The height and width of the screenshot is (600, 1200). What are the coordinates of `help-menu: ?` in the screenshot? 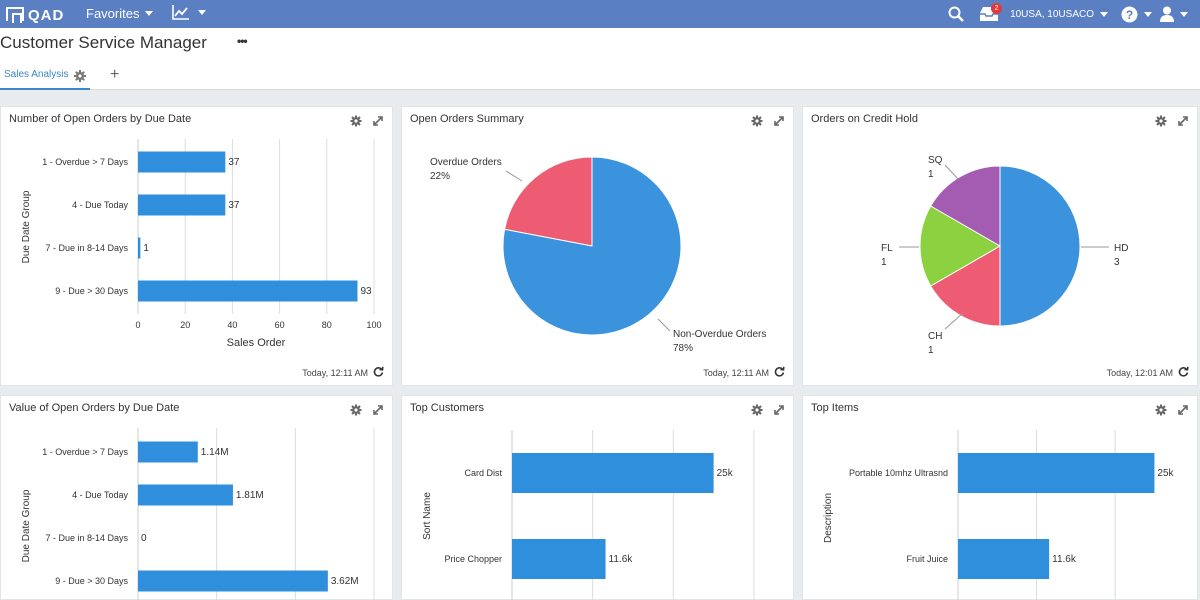 It's located at (1136, 14).